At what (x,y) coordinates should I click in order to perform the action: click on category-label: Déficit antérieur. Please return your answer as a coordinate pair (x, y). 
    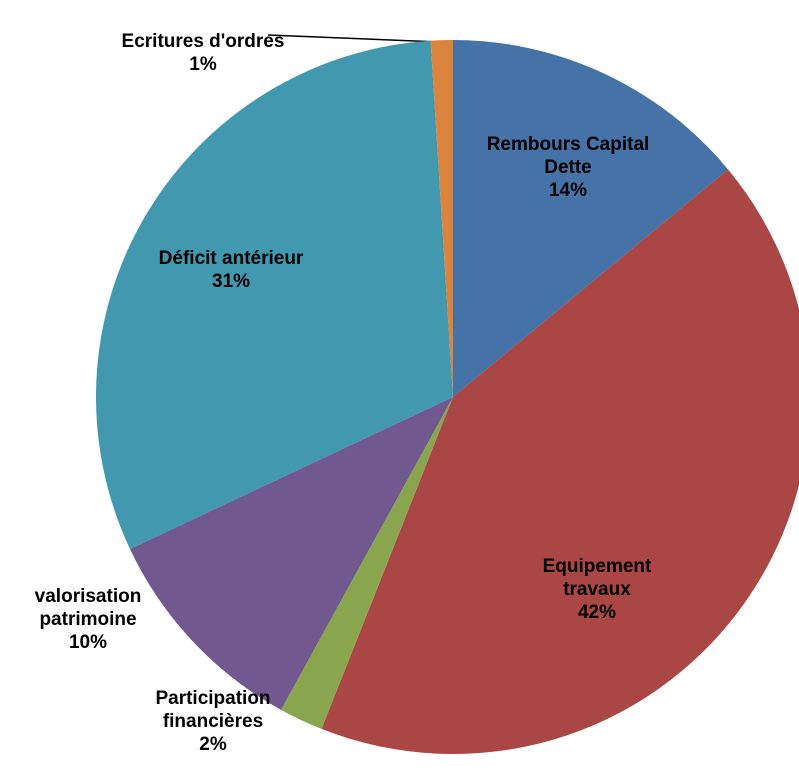
    Looking at the image, I should click on (231, 258).